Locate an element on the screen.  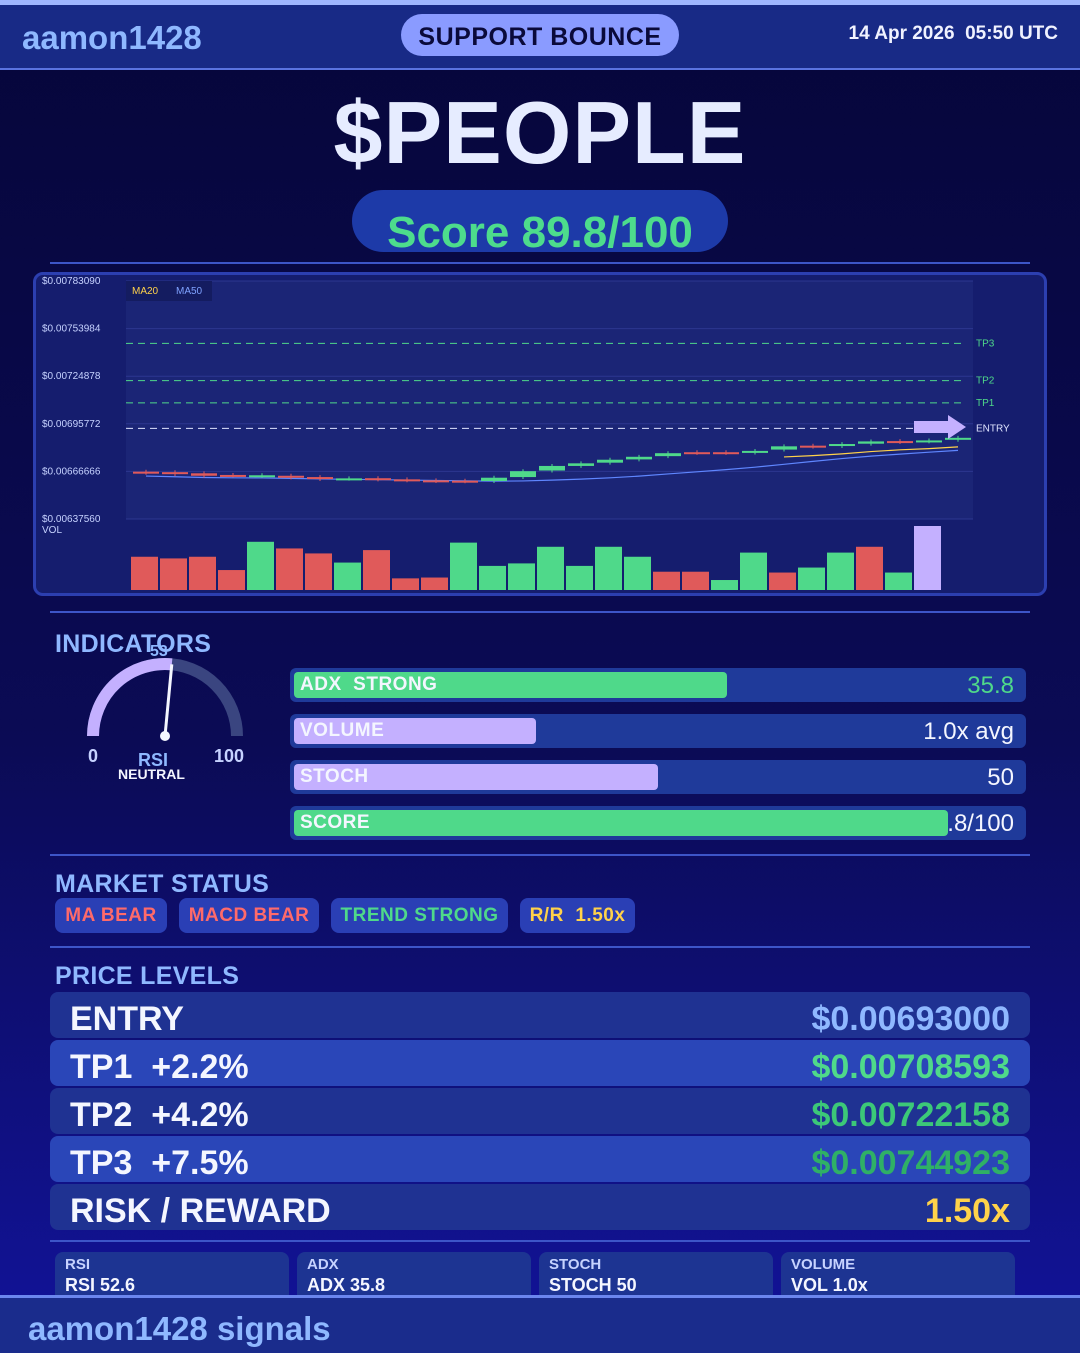
gauge-value: 53 is located at coordinates (159, 651).